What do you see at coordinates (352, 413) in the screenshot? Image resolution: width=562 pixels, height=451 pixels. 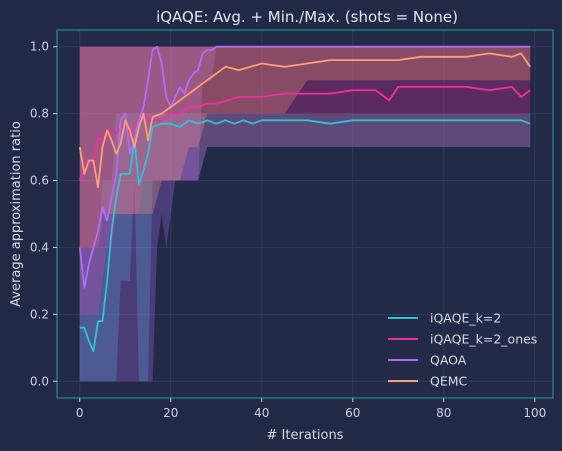 I see `x-tick-label: 60` at bounding box center [352, 413].